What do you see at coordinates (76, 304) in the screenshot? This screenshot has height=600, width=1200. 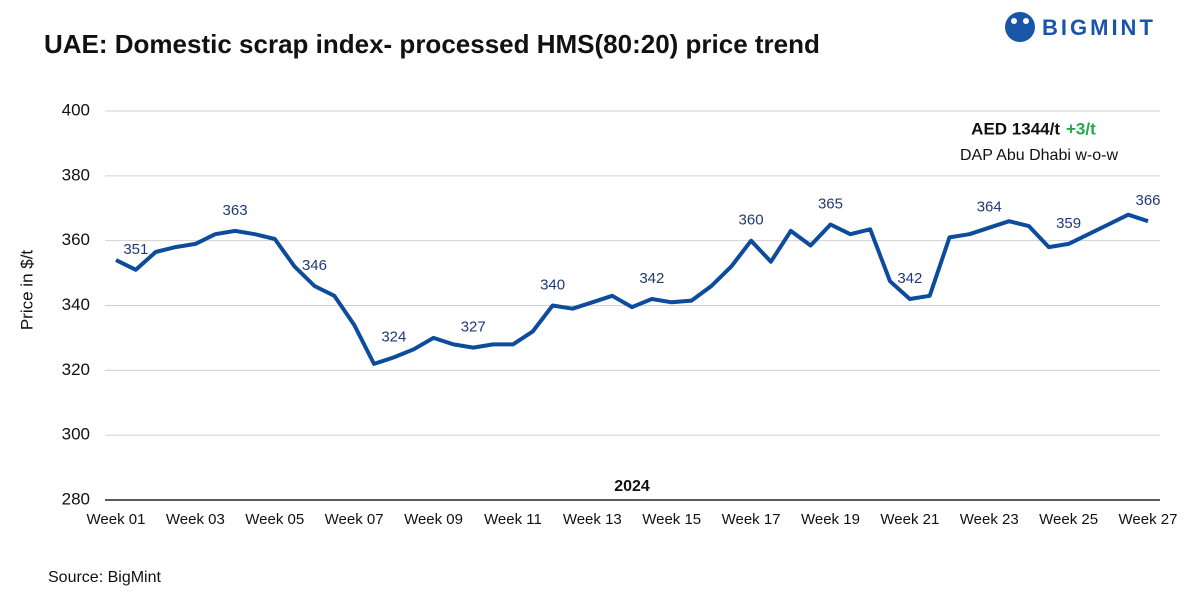 I see `y-tick-label: 340` at bounding box center [76, 304].